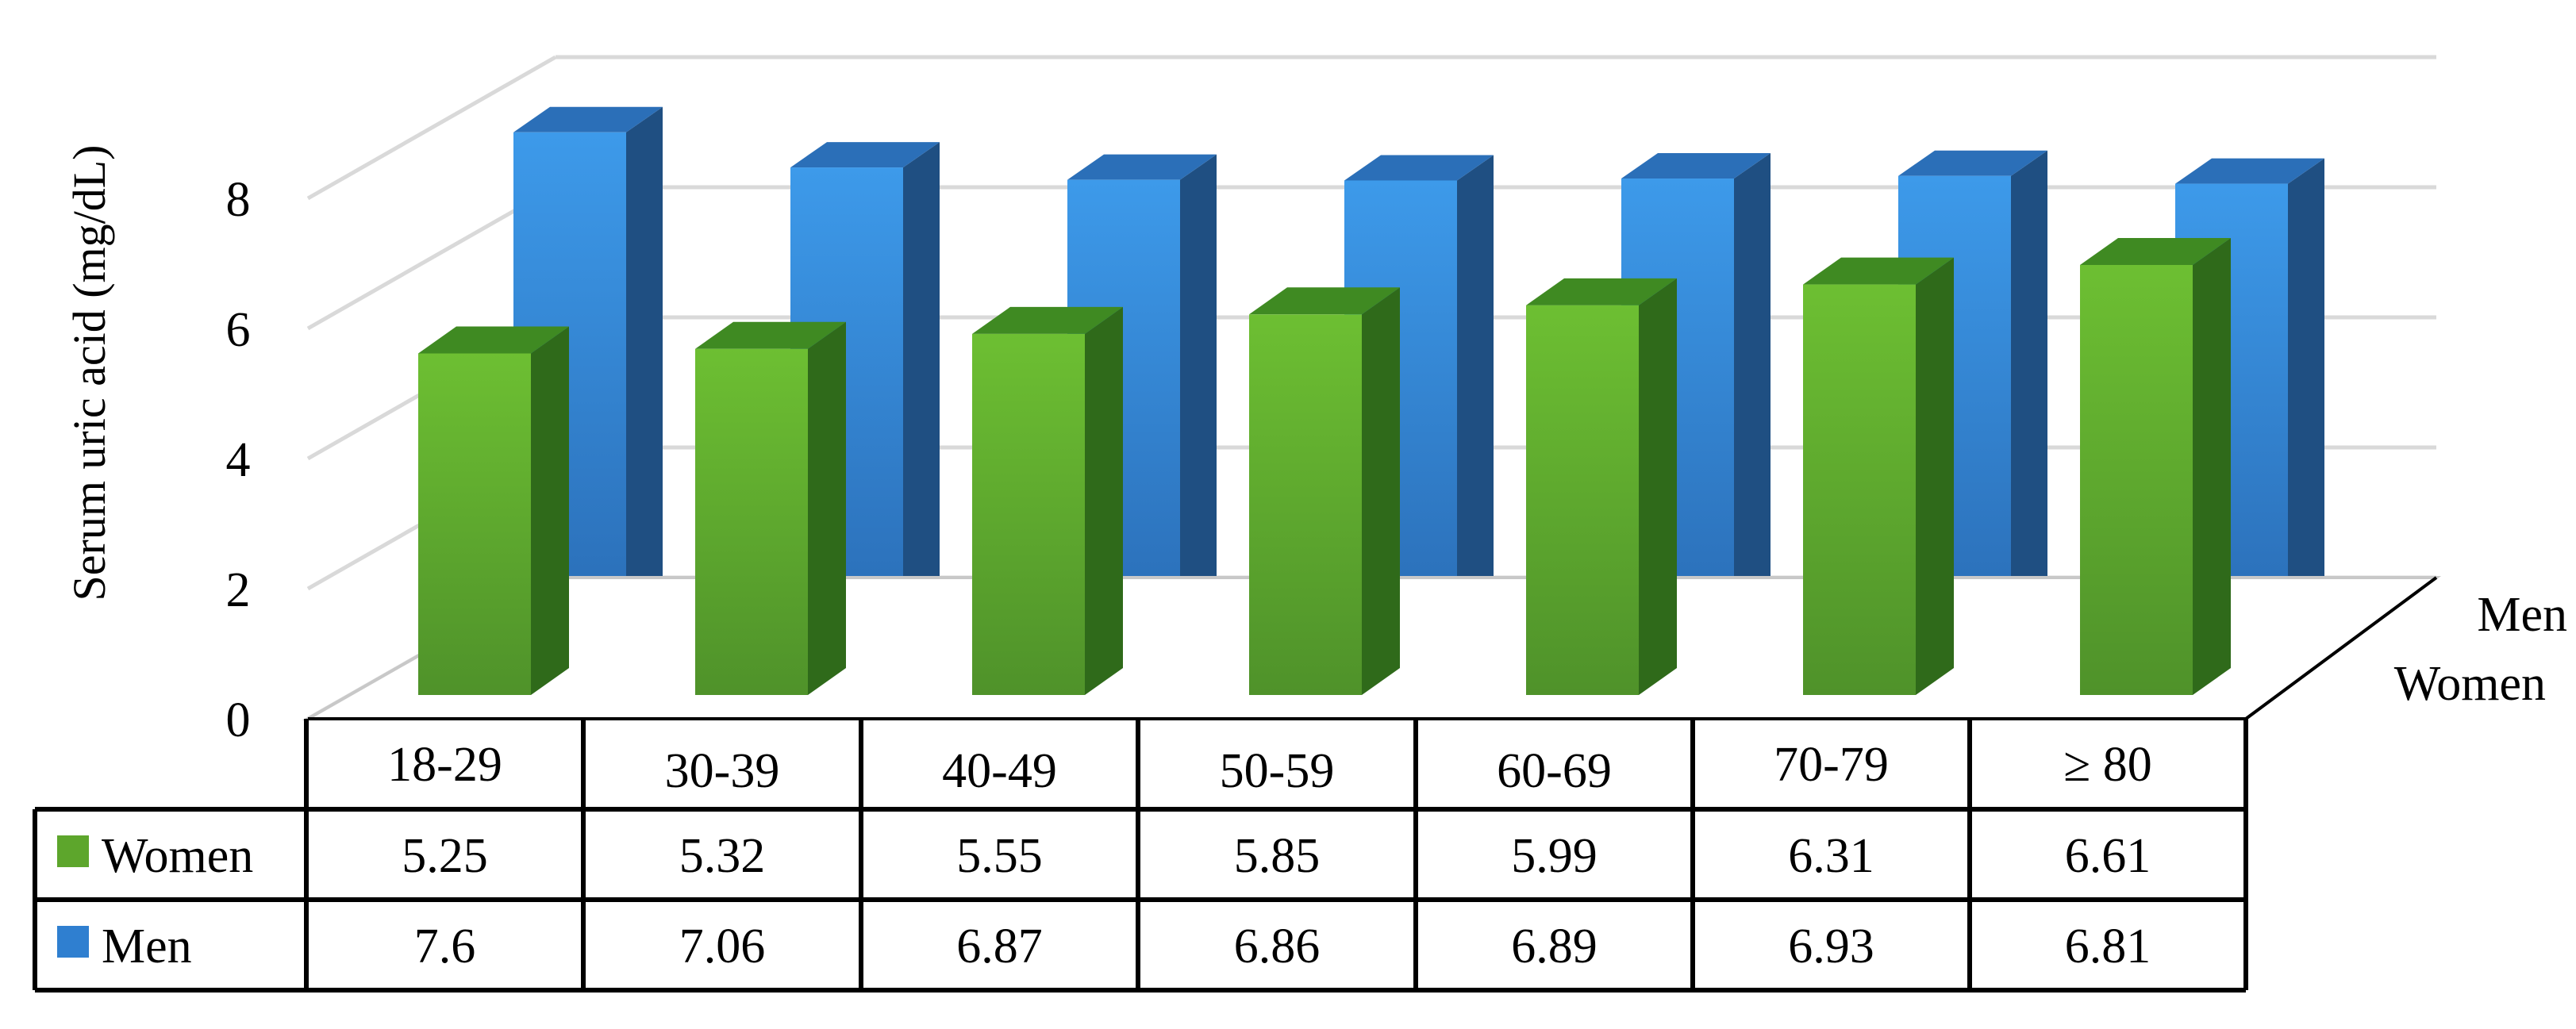 This screenshot has width=2576, height=1029. What do you see at coordinates (444, 765) in the screenshot?
I see `table-header-cell: 18-29` at bounding box center [444, 765].